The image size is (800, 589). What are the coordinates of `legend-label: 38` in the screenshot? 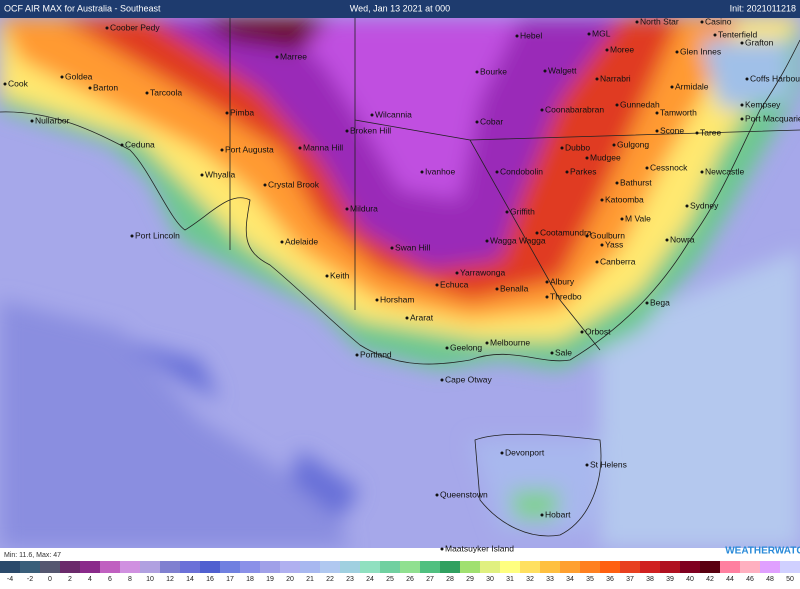 It's located at (650, 579).